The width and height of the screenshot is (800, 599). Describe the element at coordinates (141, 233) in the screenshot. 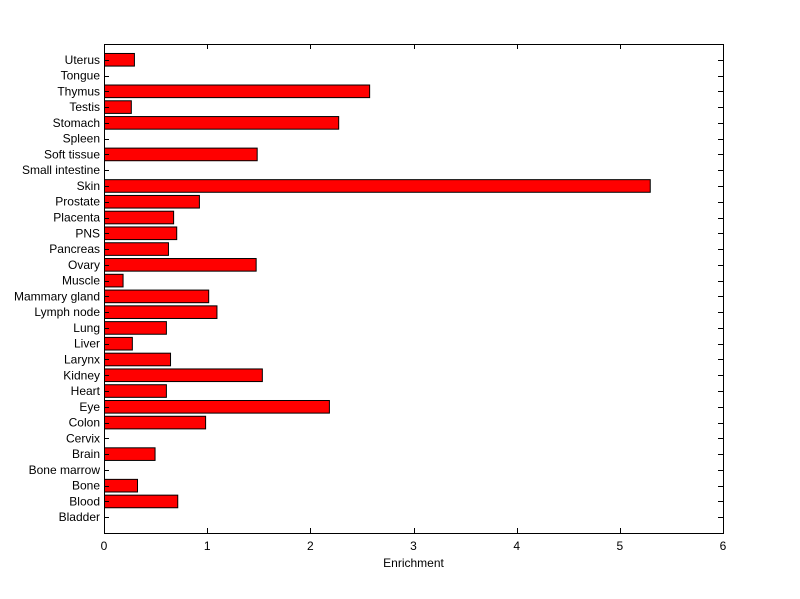

I see `bar-pns` at that location.